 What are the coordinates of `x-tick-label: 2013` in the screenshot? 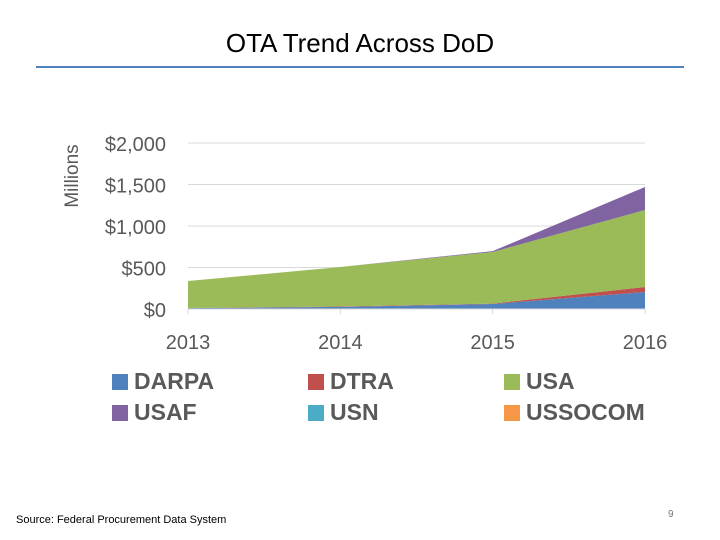 It's located at (188, 343).